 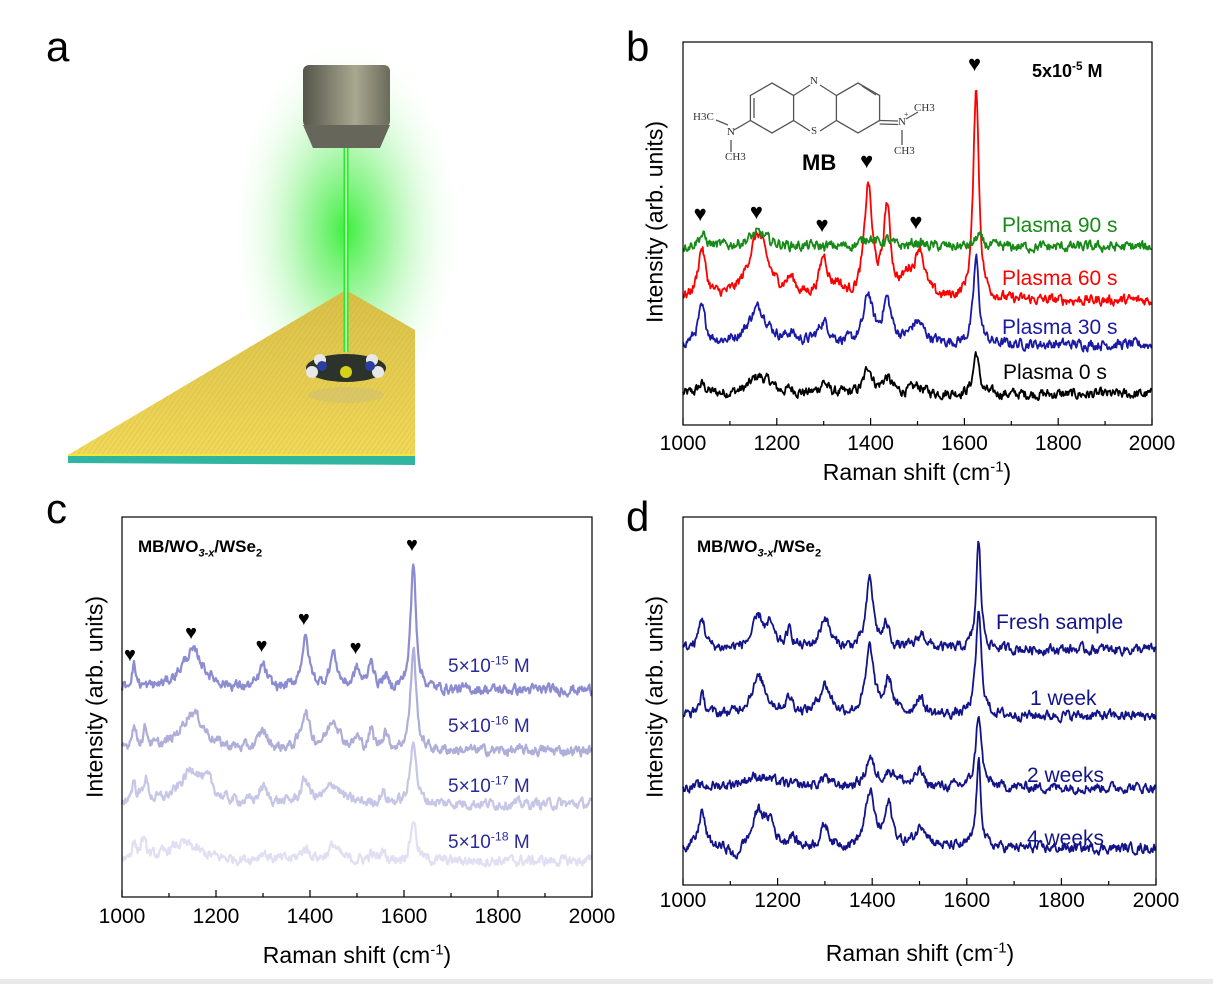 I want to click on substrate-base, so click(x=241, y=460).